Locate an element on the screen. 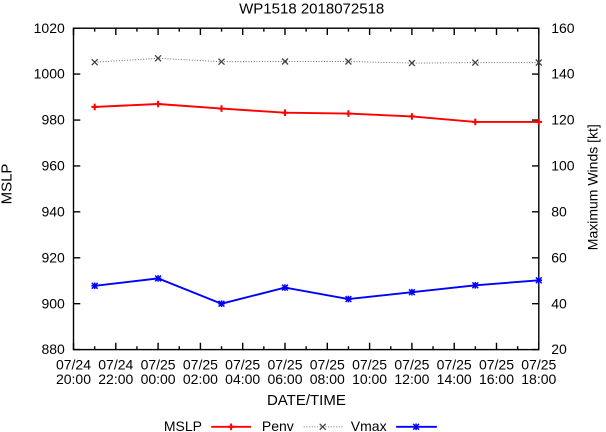  svg-text: WP1518 2018072518 is located at coordinates (311, 9).